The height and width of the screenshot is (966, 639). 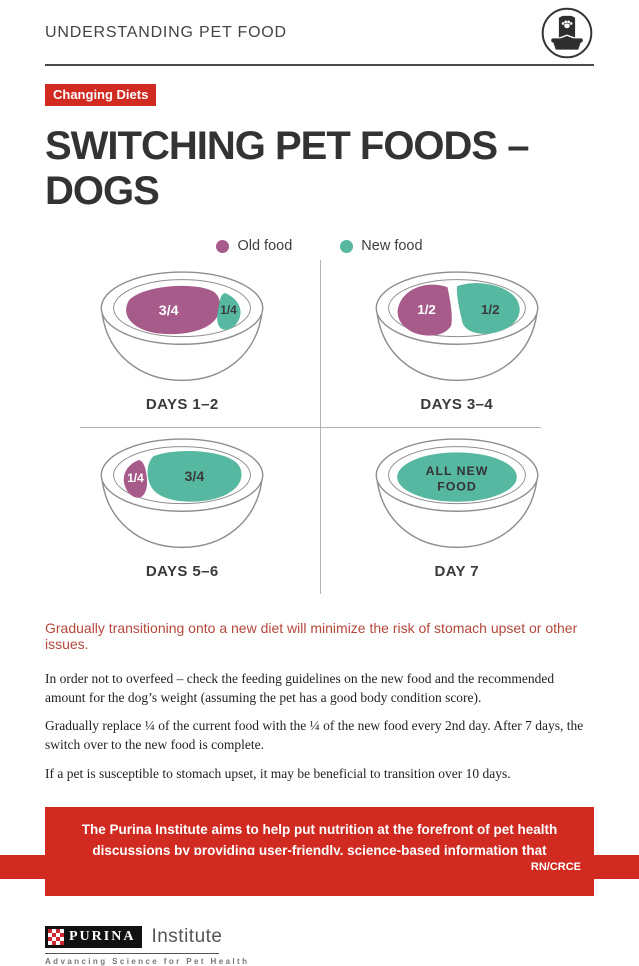 I want to click on legend-new-label: New food, so click(x=392, y=246).